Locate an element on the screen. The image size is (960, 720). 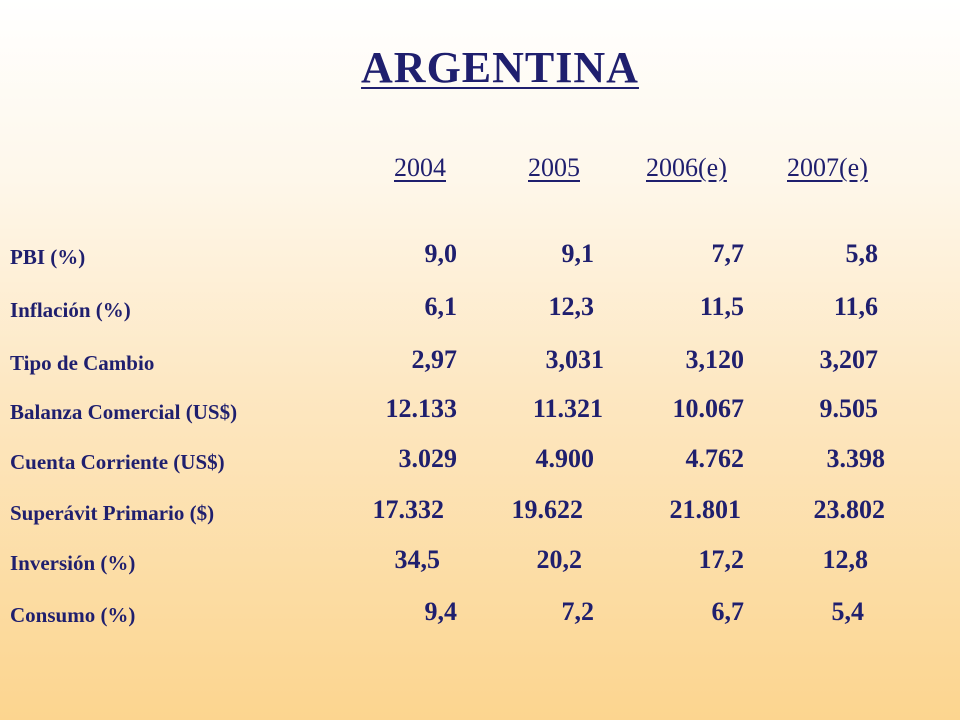
value-2005: 7,2 is located at coordinates (578, 611).